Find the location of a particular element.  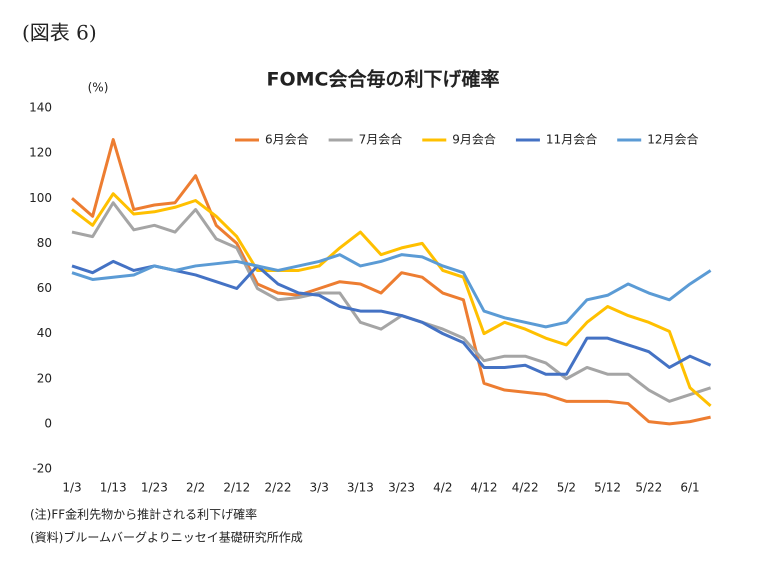

y-tick-label: 100 is located at coordinates (40, 198).